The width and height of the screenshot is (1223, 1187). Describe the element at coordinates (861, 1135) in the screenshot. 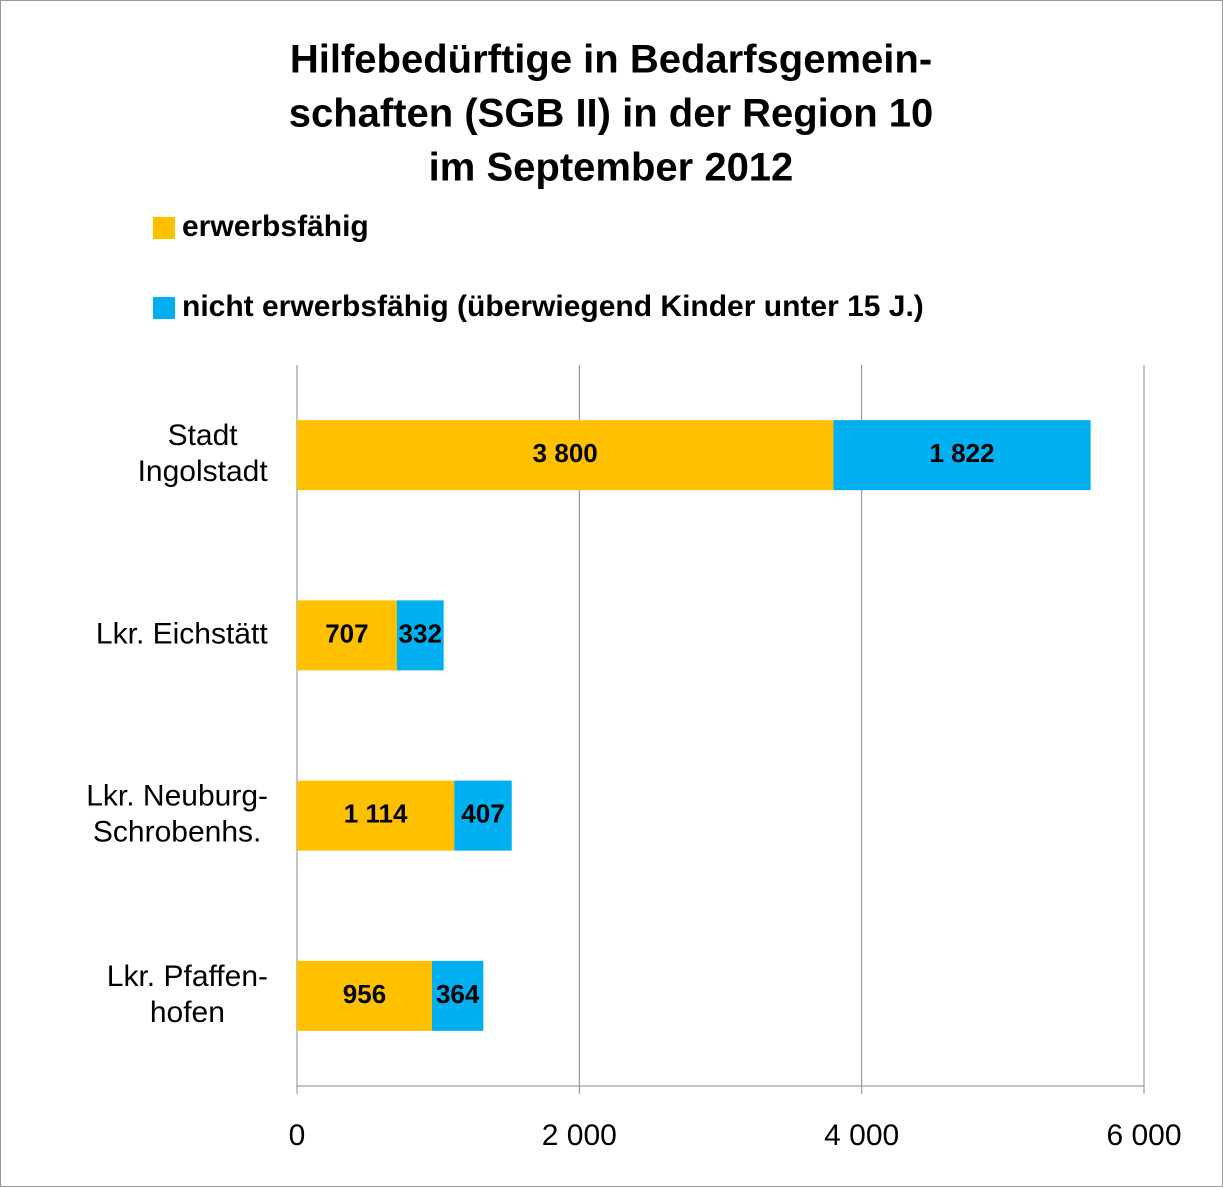

I see `x-tick-label: 4 000` at that location.